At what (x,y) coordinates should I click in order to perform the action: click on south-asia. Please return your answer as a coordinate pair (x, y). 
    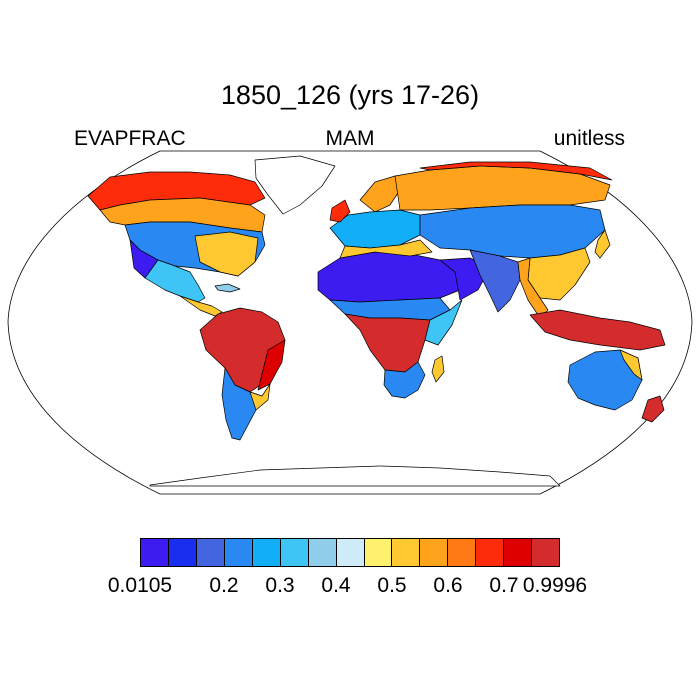
    Looking at the image, I should click on (495, 281).